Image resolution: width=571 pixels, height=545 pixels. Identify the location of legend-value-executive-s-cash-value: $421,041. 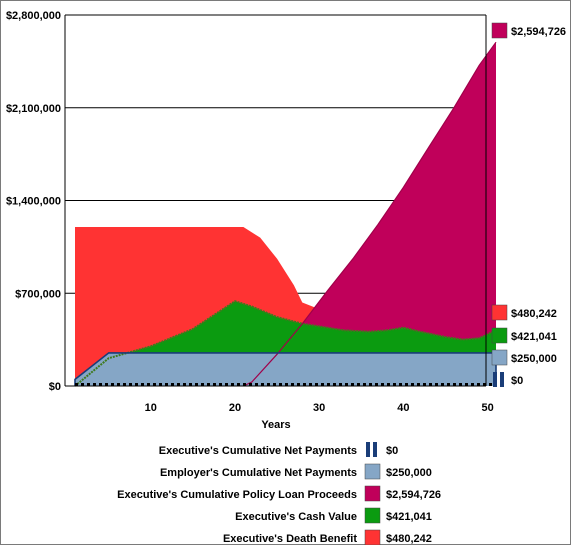
(409, 517).